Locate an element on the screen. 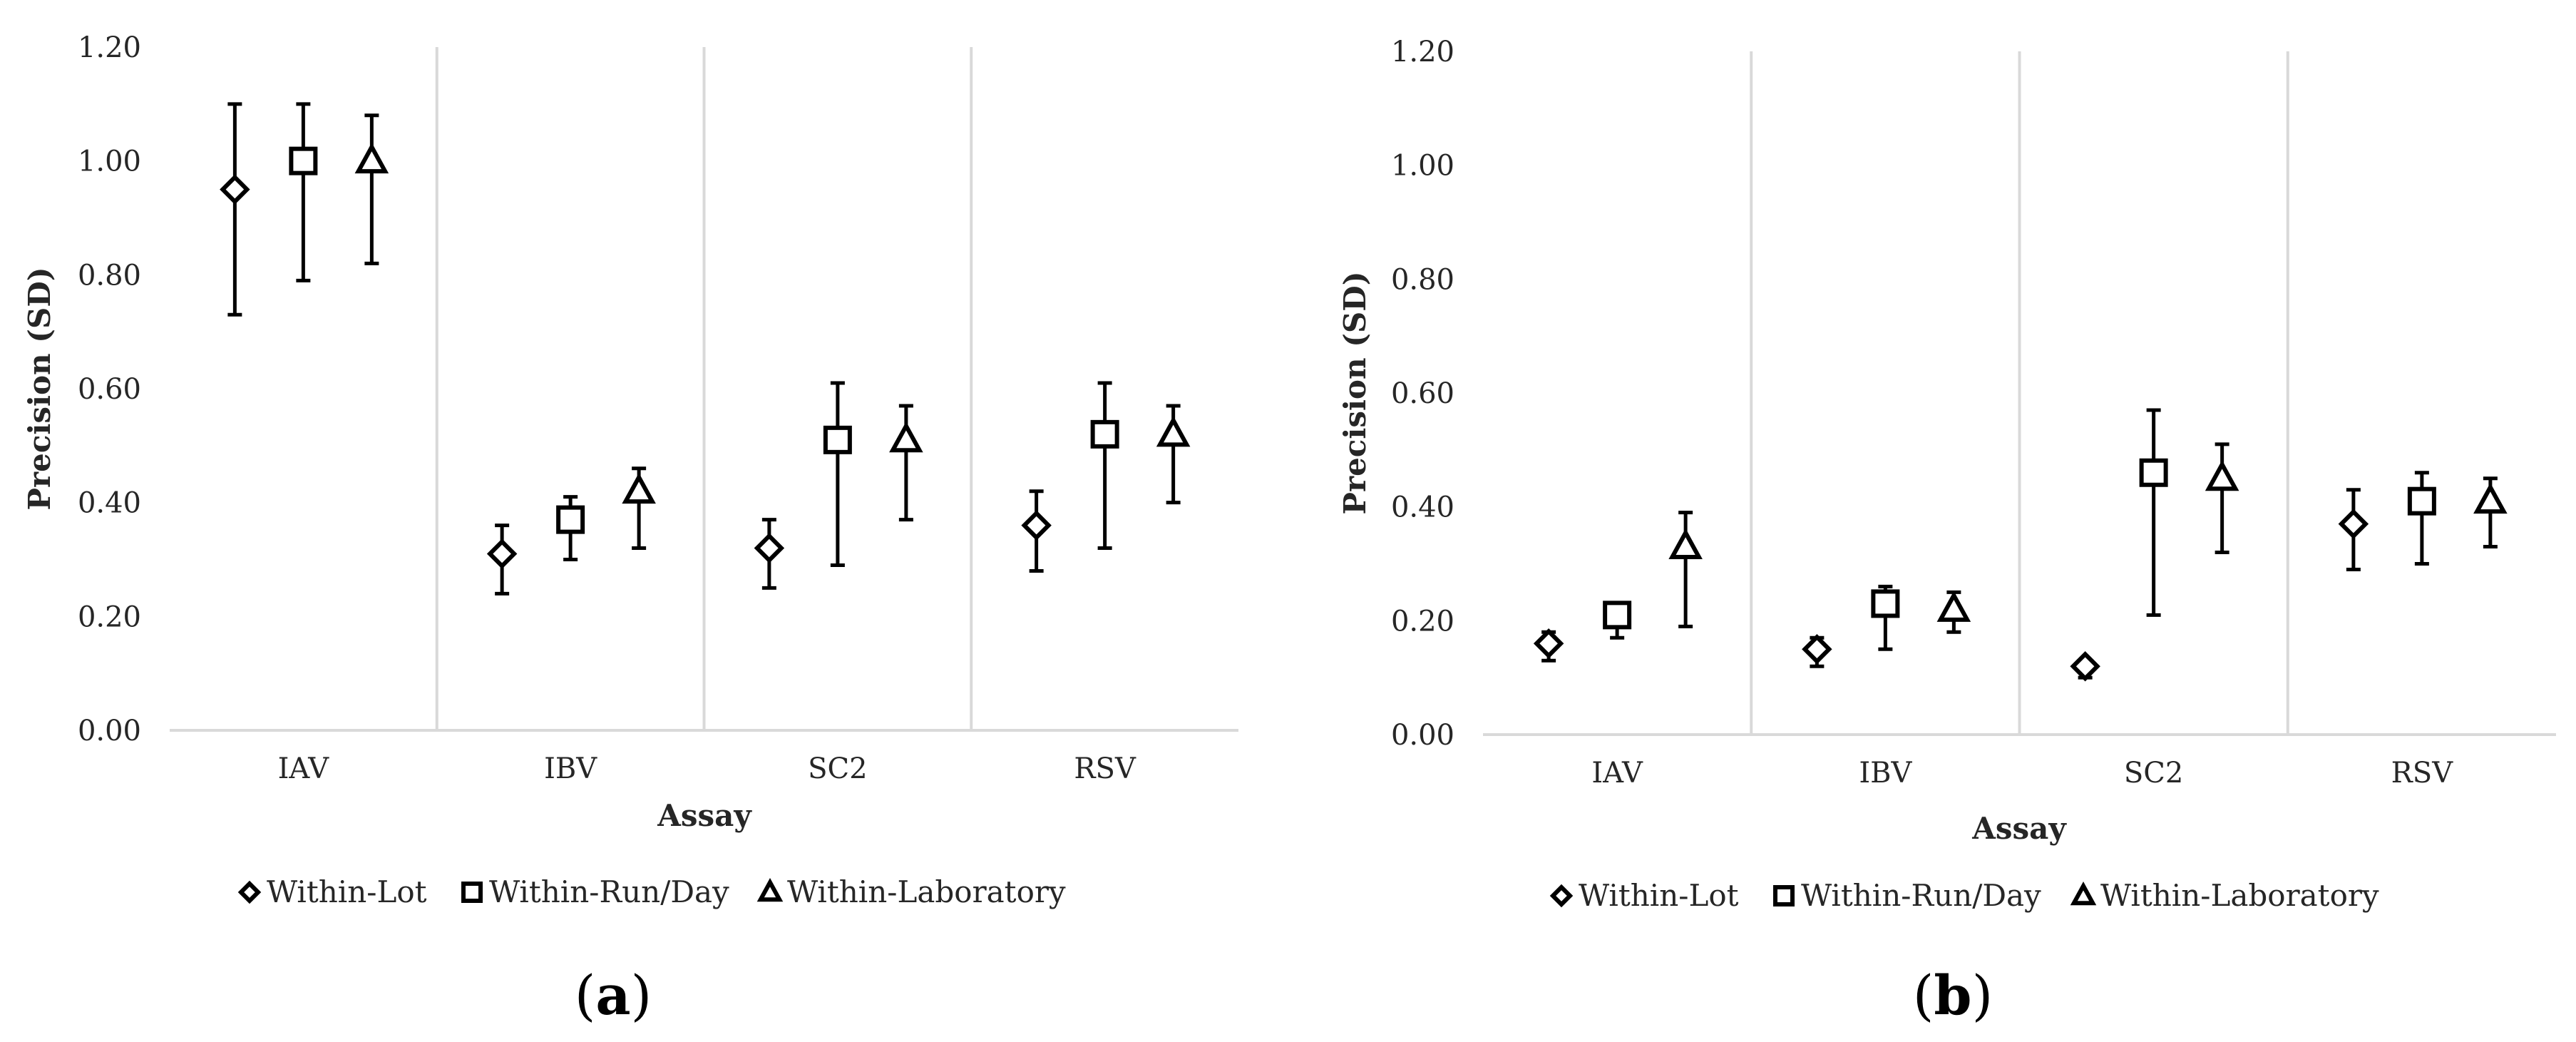 The image size is (2576, 1042). panel-label-a: (a) is located at coordinates (613, 995).